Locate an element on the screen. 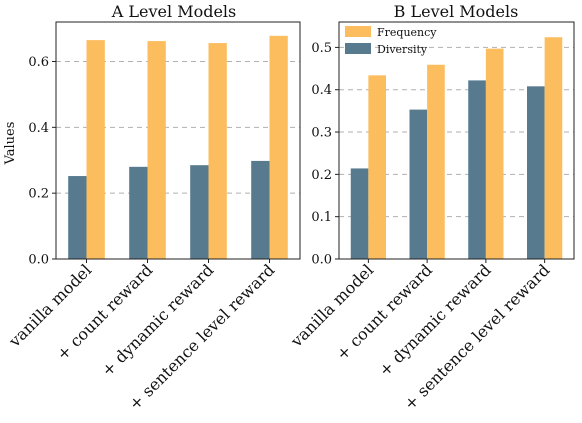  legend-swatch-frequency is located at coordinates (358, 31).